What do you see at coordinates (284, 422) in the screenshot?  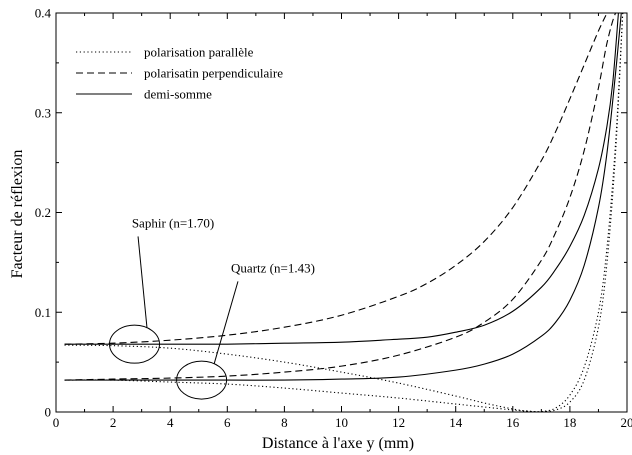 I see `x-tick-label: 8` at bounding box center [284, 422].